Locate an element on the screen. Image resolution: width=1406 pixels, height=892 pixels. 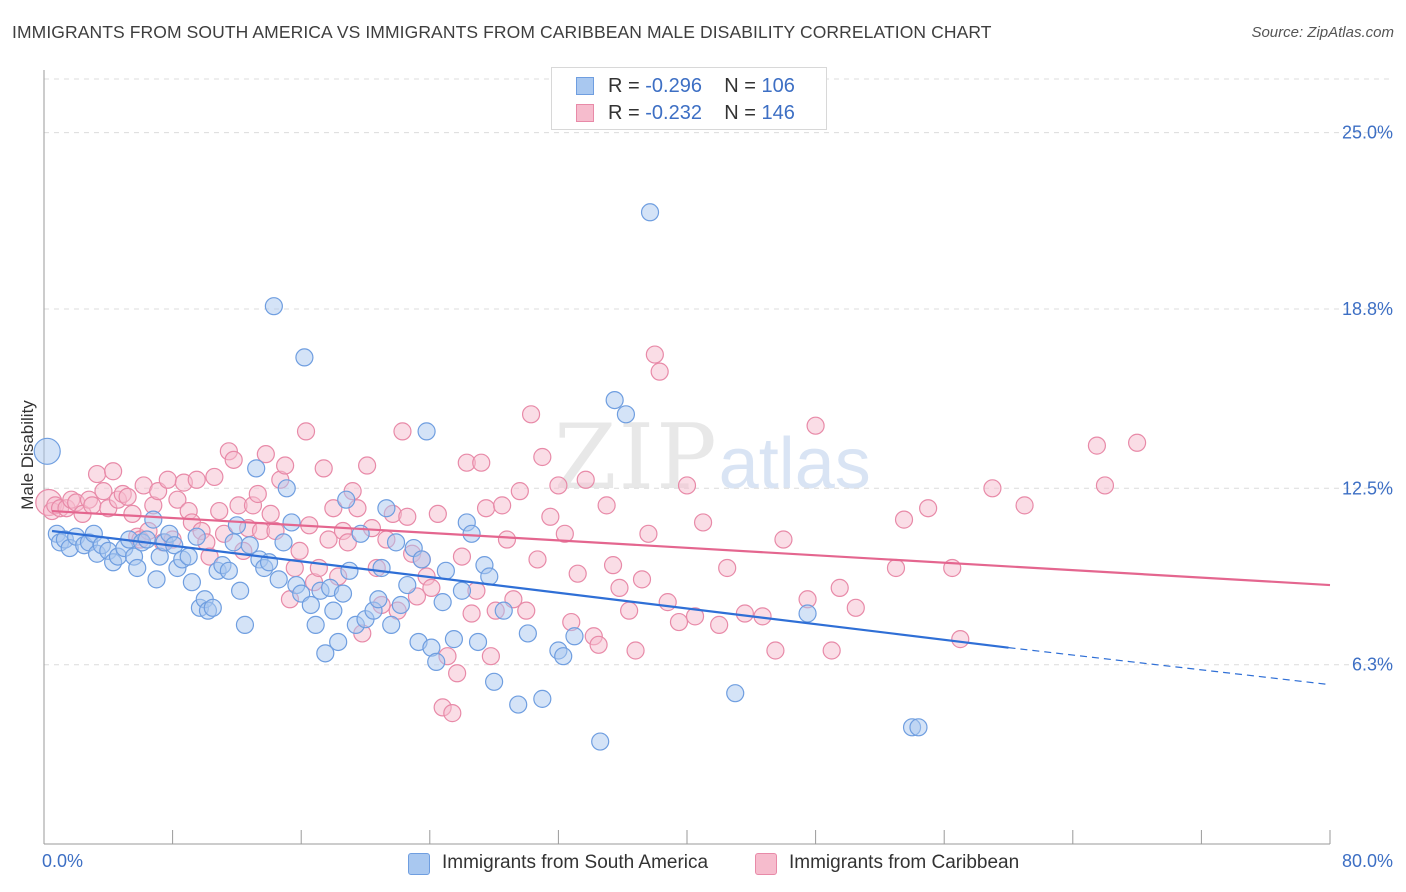
y-tick-label: 6.3% is located at coordinates (1372, 665).